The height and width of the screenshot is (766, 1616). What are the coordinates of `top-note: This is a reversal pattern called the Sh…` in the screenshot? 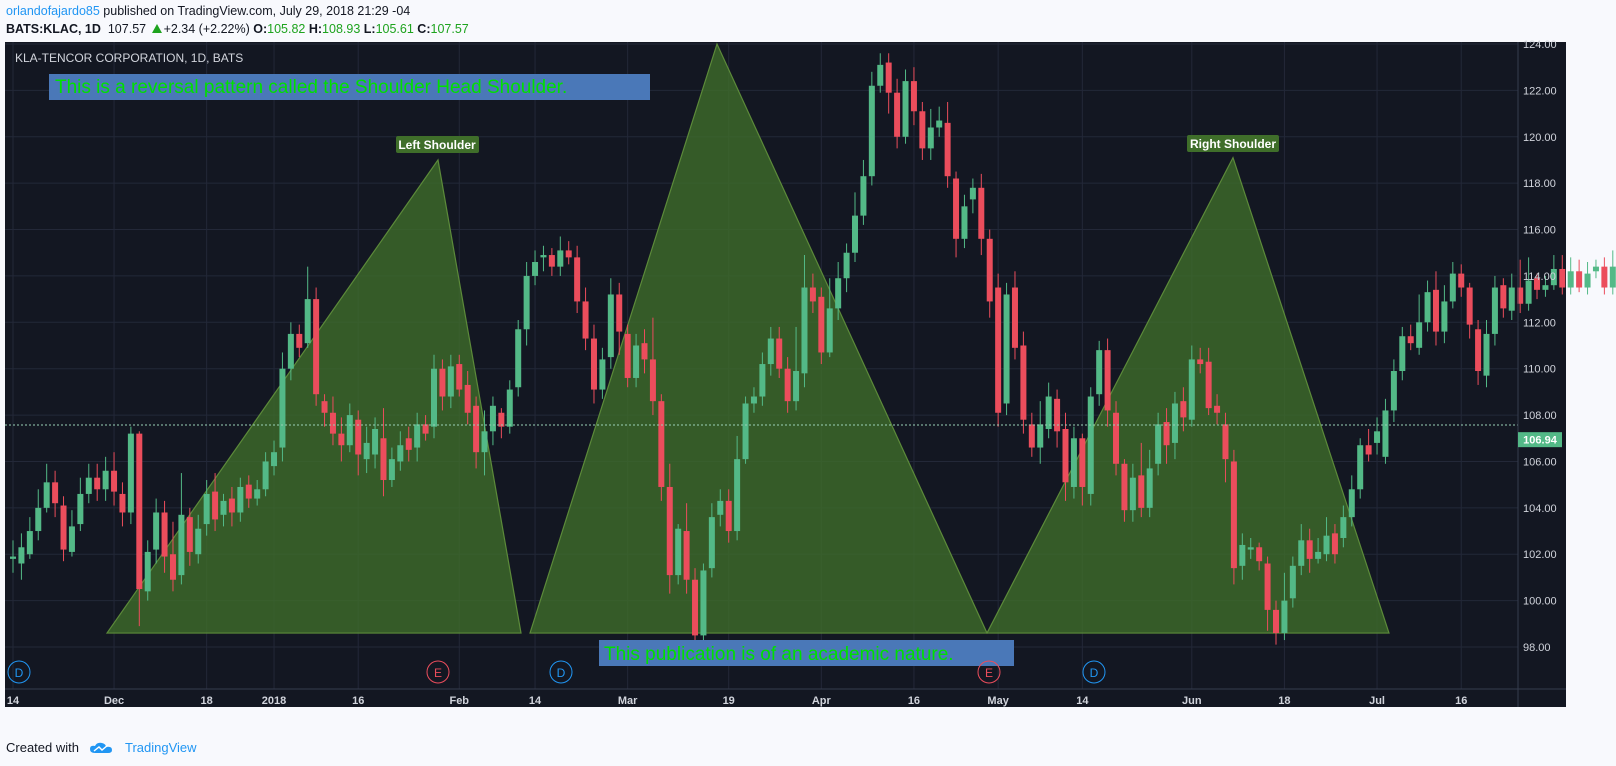 It's located at (311, 87).